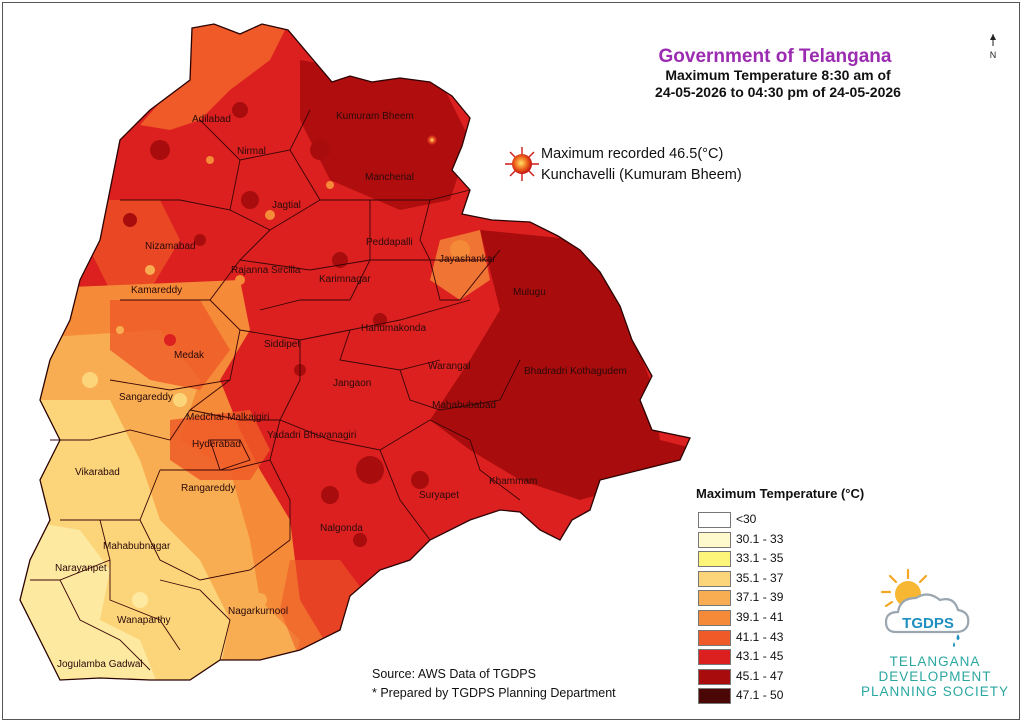 This screenshot has width=1024, height=724. Describe the element at coordinates (778, 92) in the screenshot. I see `map-subtitle-line2: 24-05-2026 to 04:30 pm of 24-05-2026` at that location.